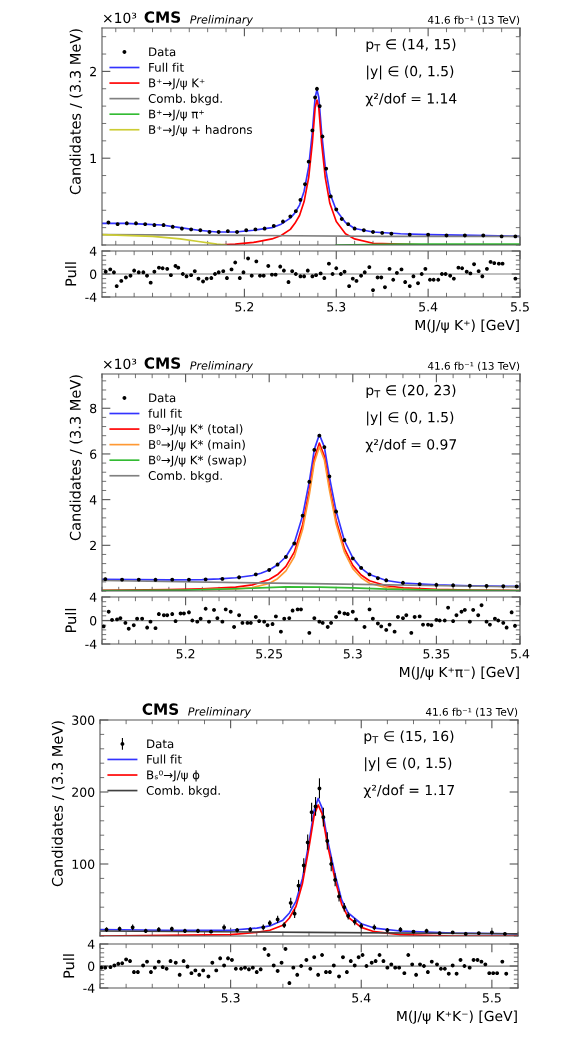  Describe the element at coordinates (93, 408) in the screenshot. I see `y-tick-label: 8` at that location.